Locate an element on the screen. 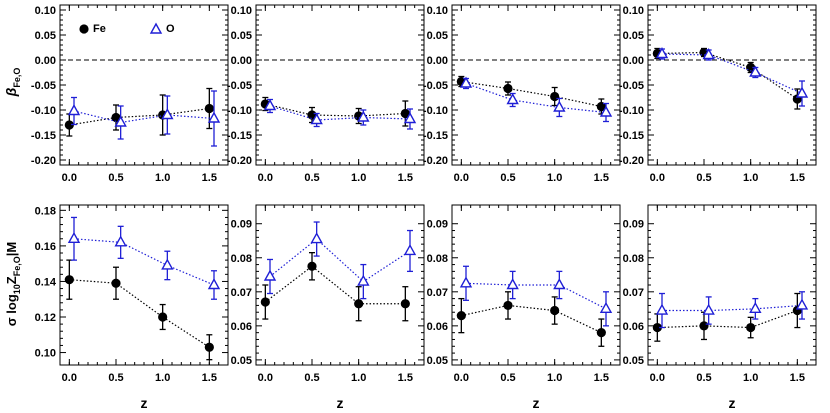  panel-sigma-2: 0.09 0.08 0.07 0.06 0.05 0.0 0.5 1.0 1.5 z is located at coordinates (328, 307).